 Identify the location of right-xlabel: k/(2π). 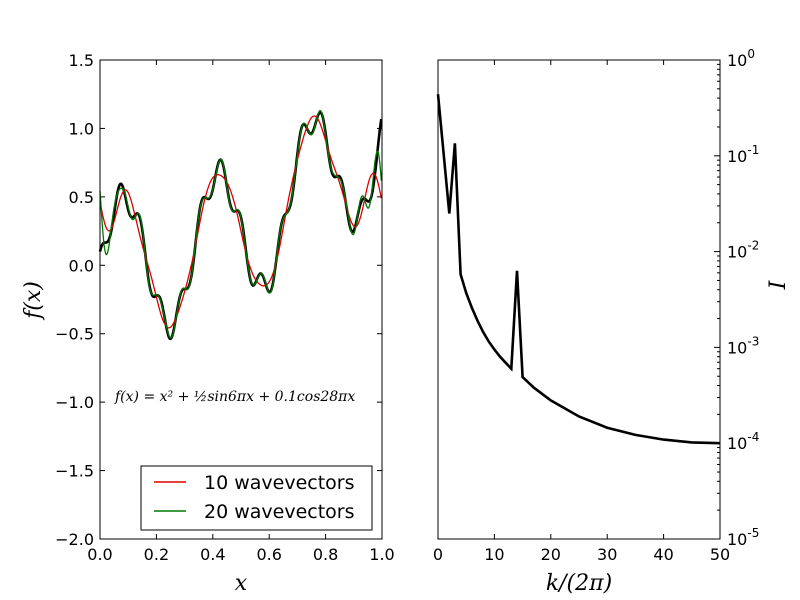
(579, 583).